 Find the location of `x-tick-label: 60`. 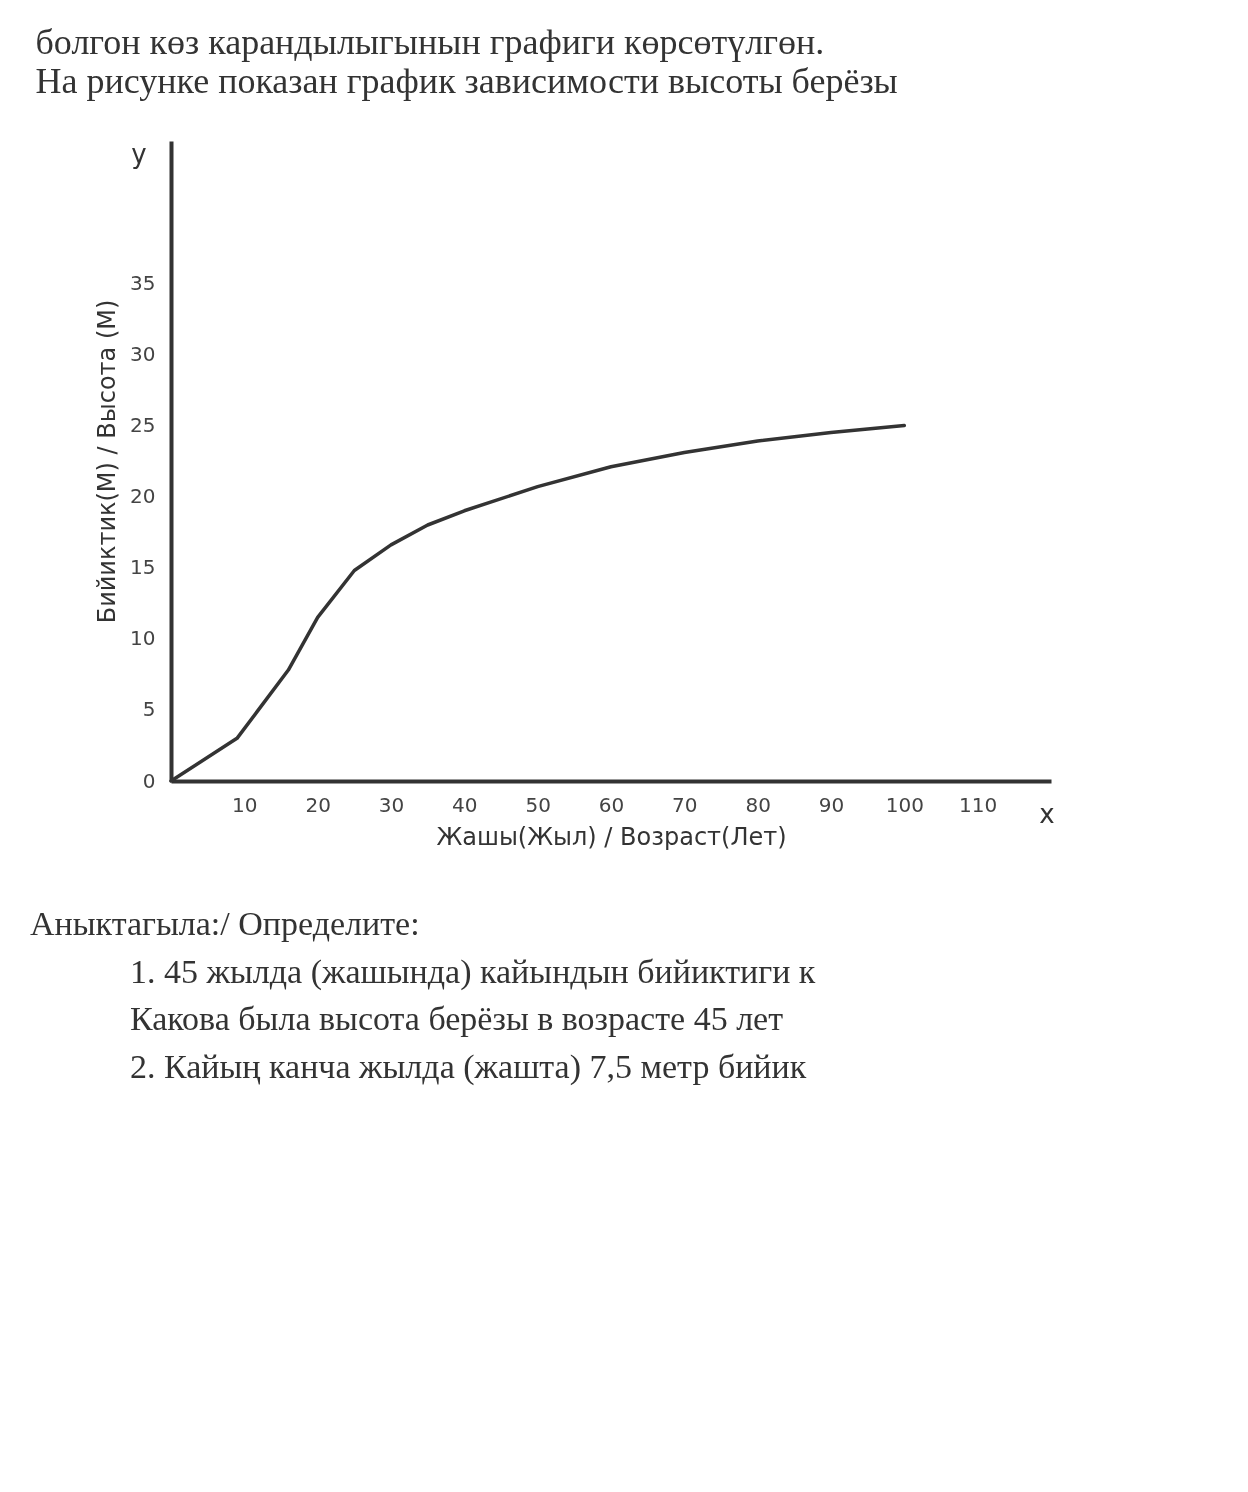

x-tick-label: 60 is located at coordinates (611, 804).